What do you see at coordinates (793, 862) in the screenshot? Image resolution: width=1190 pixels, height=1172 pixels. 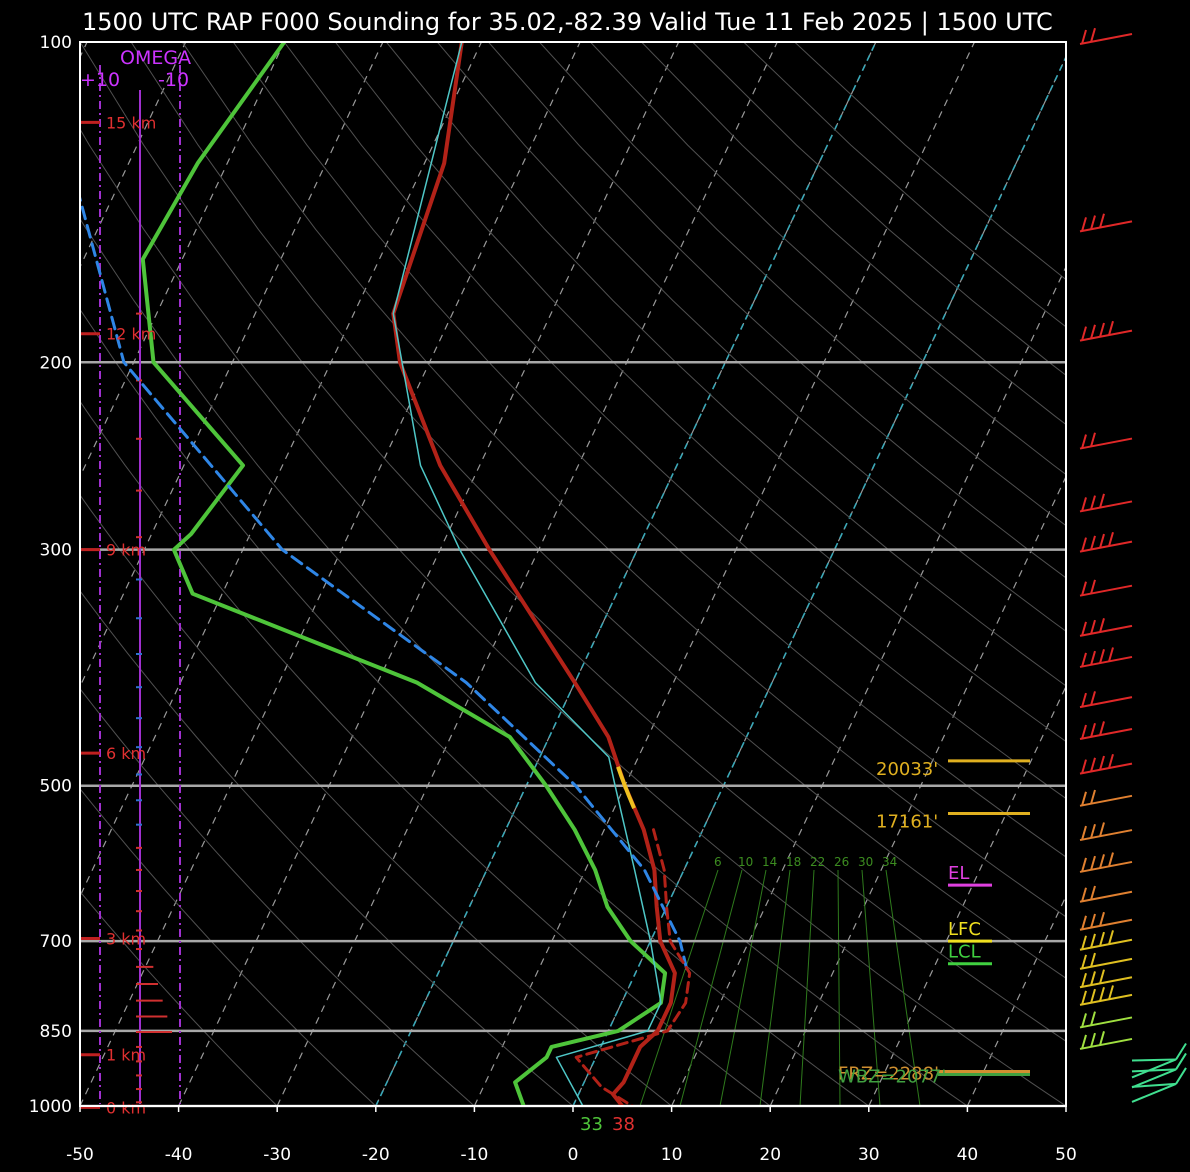 I see `mixing-ratio-label: 18` at bounding box center [793, 862].